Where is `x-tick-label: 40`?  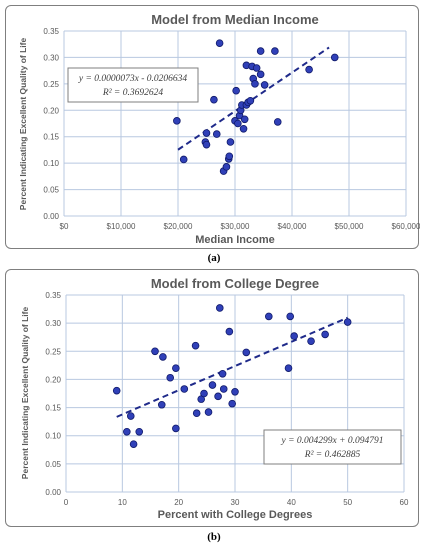
x-tick-label: 40 is located at coordinates (291, 502).